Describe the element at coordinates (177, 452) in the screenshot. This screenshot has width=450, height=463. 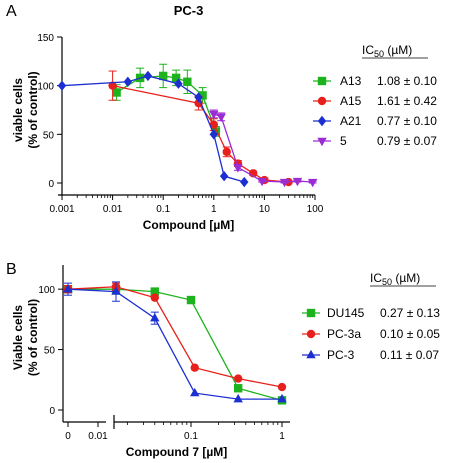
I see `chart-b-x-axis-label: Compound 7 [µM]` at that location.